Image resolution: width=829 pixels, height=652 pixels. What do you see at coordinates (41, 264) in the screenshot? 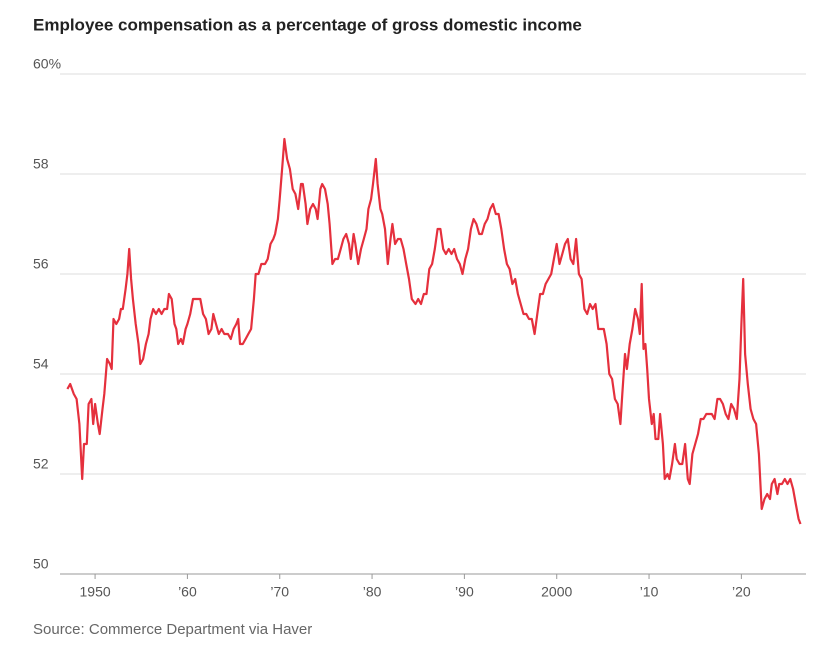
I see `y-tick-label: 56` at bounding box center [41, 264].